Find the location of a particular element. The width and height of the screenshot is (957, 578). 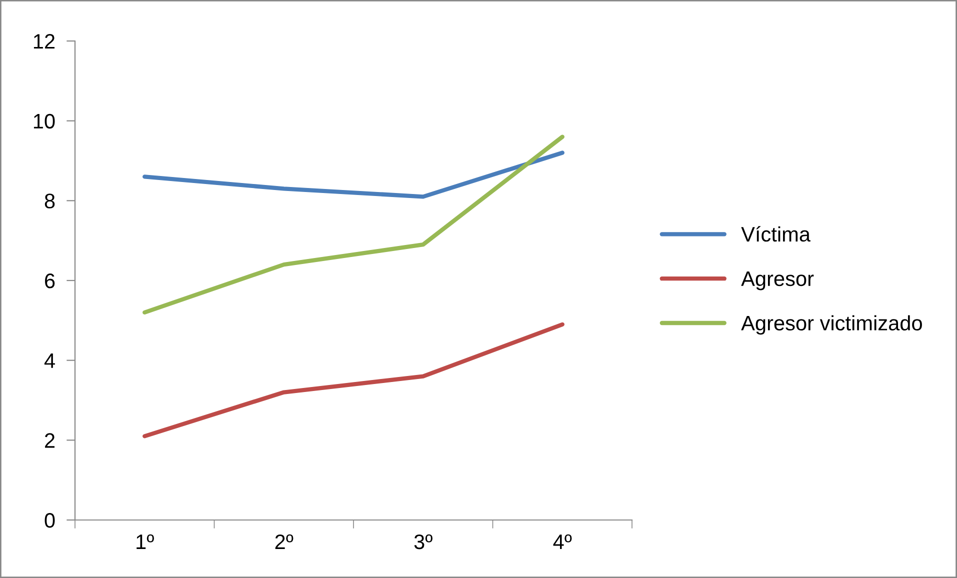

legend-label: Agresor is located at coordinates (777, 281).